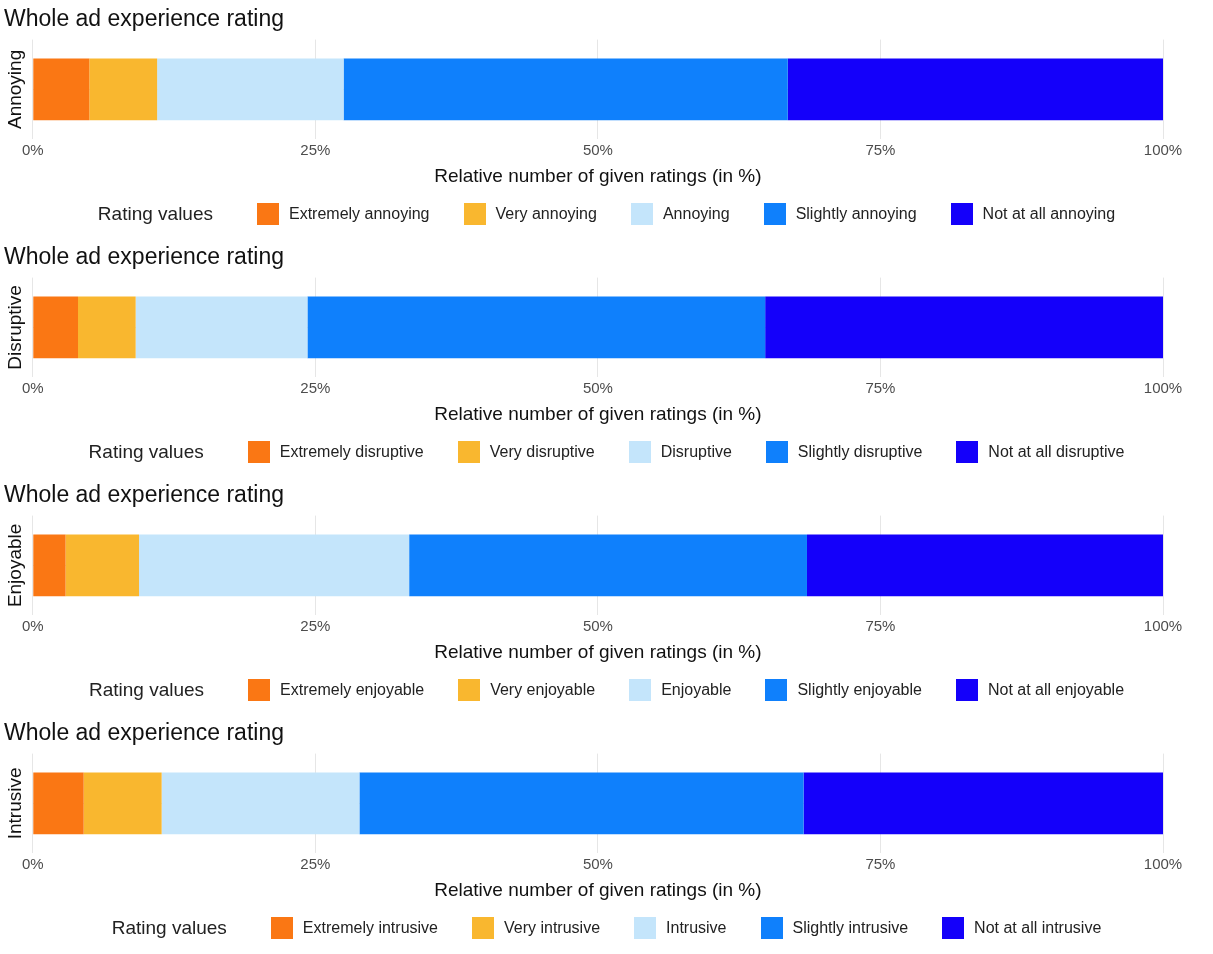  What do you see at coordinates (14, 327) in the screenshot?
I see `y-axis-title: Disruptive` at bounding box center [14, 327].